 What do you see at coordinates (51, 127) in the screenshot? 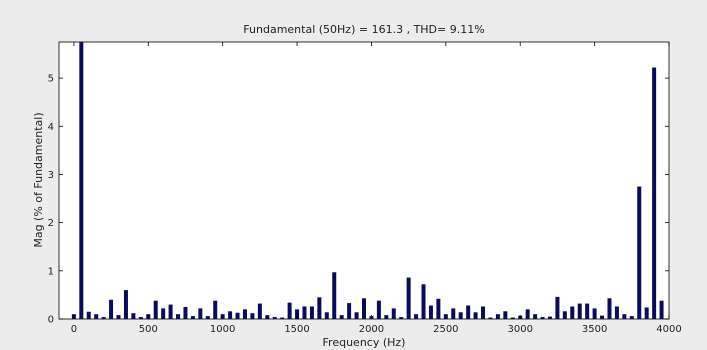
I see `y-tick-label: 4` at bounding box center [51, 127].